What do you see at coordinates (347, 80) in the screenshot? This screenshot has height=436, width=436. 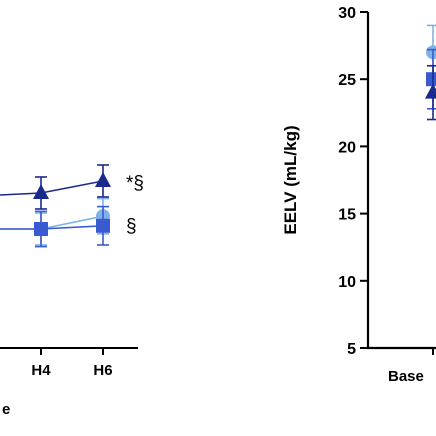 I see `right-y-tick-label-25: 25` at bounding box center [347, 80].